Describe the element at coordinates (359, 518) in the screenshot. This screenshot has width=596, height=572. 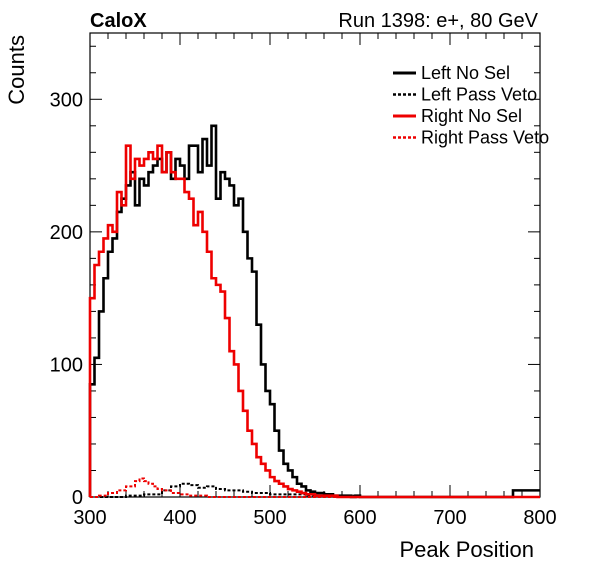
I see `x-tick-label: 600` at that location.